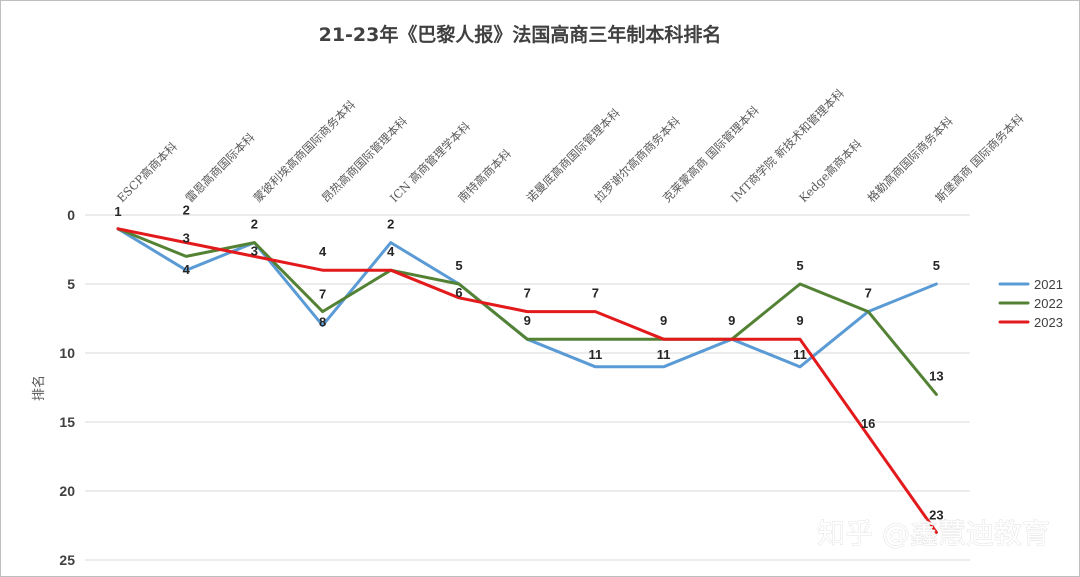 This screenshot has height=577, width=1080. What do you see at coordinates (67, 491) in the screenshot?
I see `y-tick-label: 20` at bounding box center [67, 491].